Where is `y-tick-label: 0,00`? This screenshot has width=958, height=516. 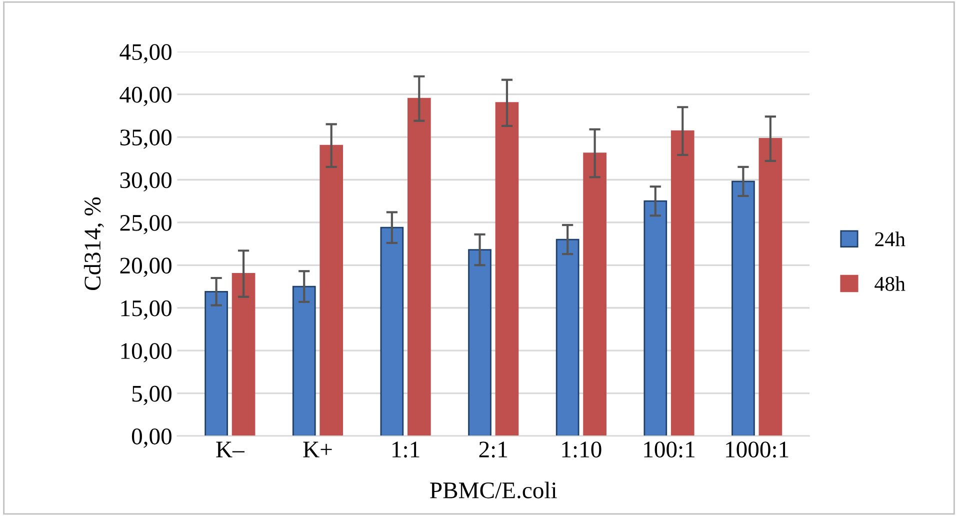
y-tick-label: 0,00 is located at coordinates (152, 438).